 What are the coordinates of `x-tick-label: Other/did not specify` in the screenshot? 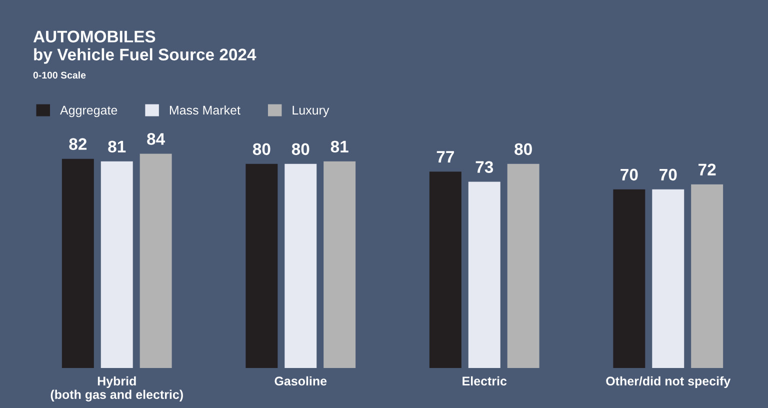 It's located at (668, 382).